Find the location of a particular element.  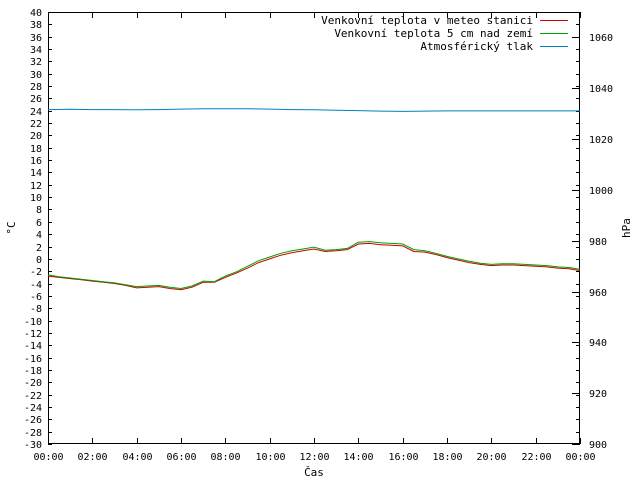

y-tick-label: -12 is located at coordinates (33, 334).